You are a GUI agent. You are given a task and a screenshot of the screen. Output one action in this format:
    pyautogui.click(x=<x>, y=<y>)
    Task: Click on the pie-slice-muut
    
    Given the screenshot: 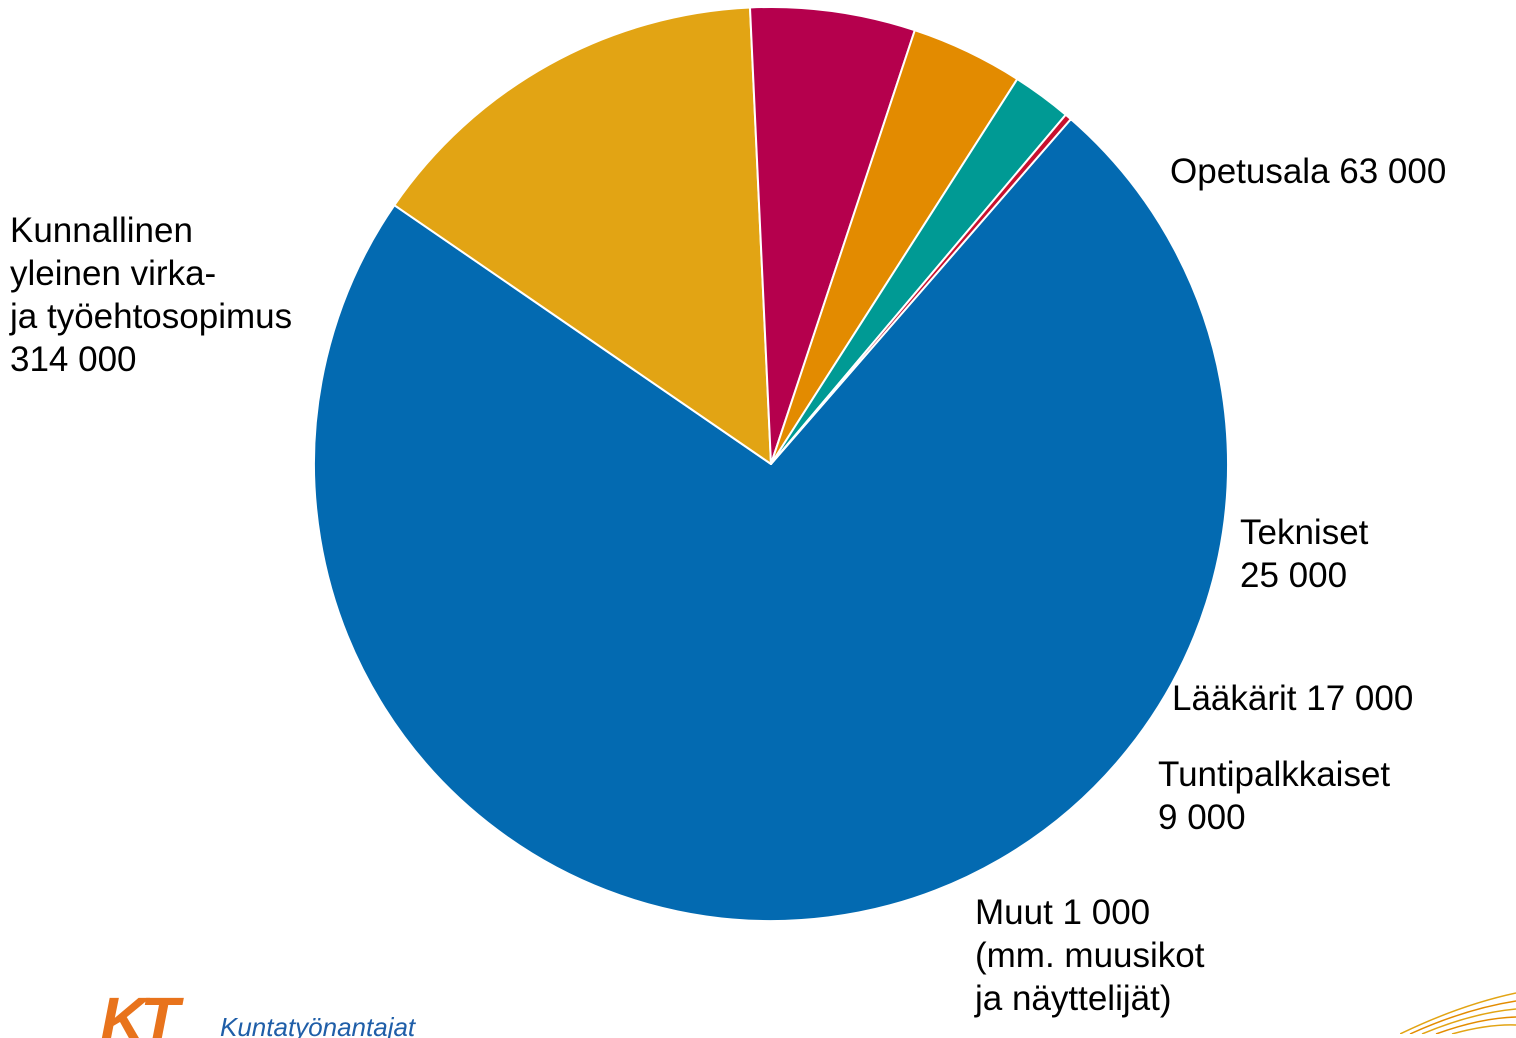 What is the action you would take?
    pyautogui.click(x=921, y=289)
    